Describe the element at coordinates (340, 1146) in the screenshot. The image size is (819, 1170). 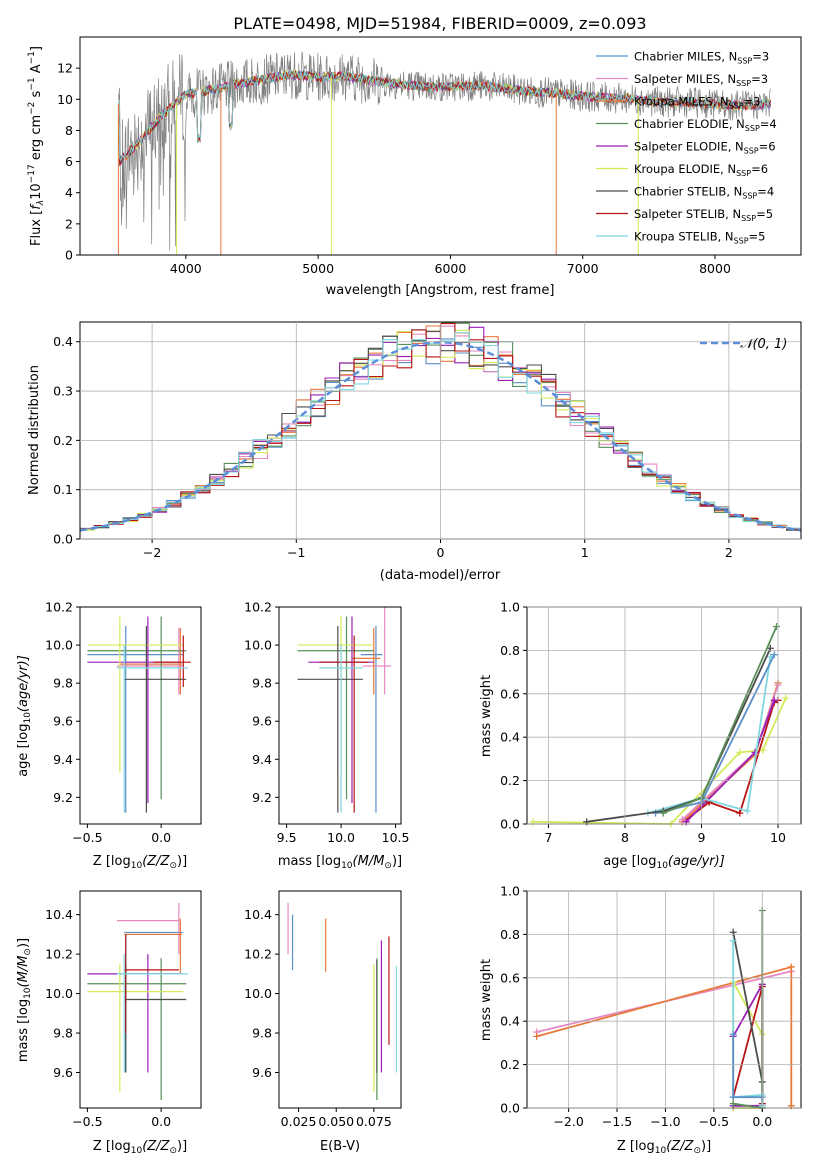
I see `ebv-mass-xlabel: E(B-V)` at that location.